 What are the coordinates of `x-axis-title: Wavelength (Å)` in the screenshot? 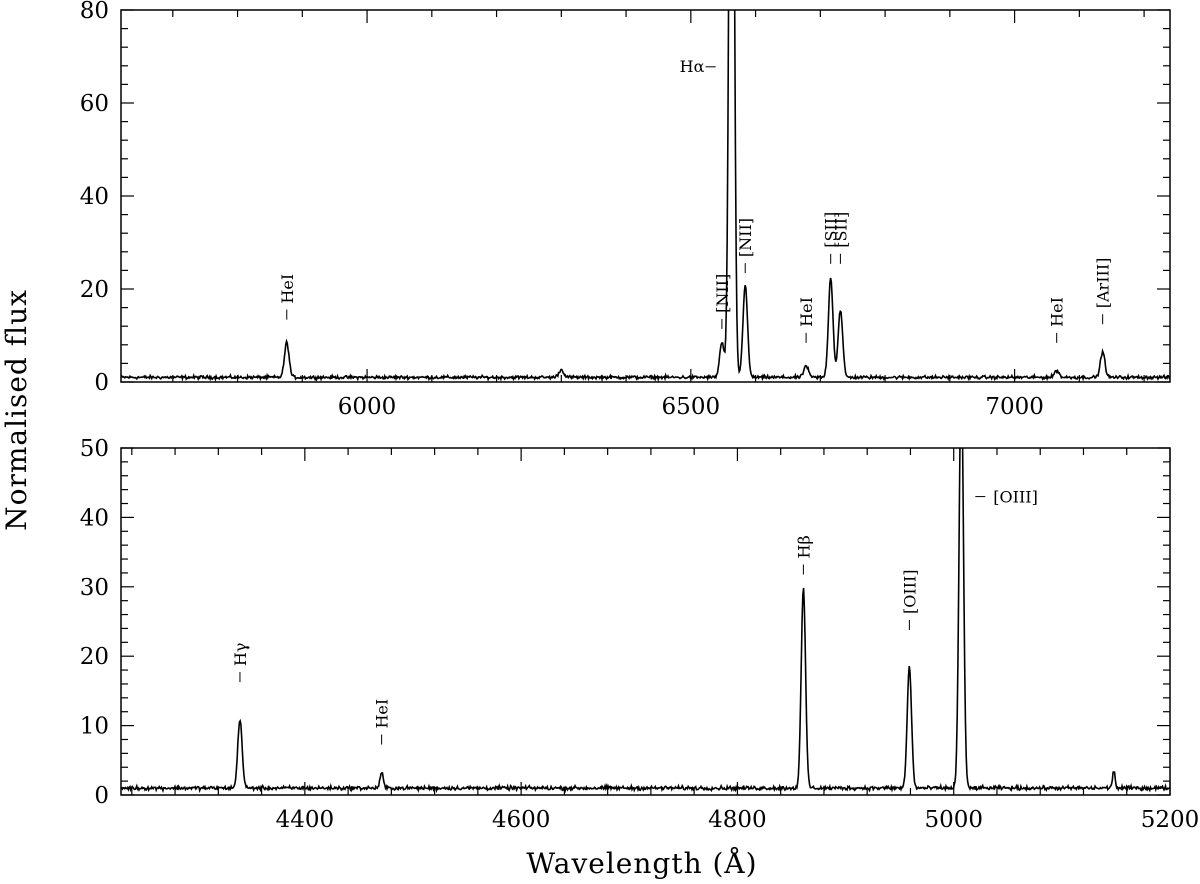 It's located at (641, 863).